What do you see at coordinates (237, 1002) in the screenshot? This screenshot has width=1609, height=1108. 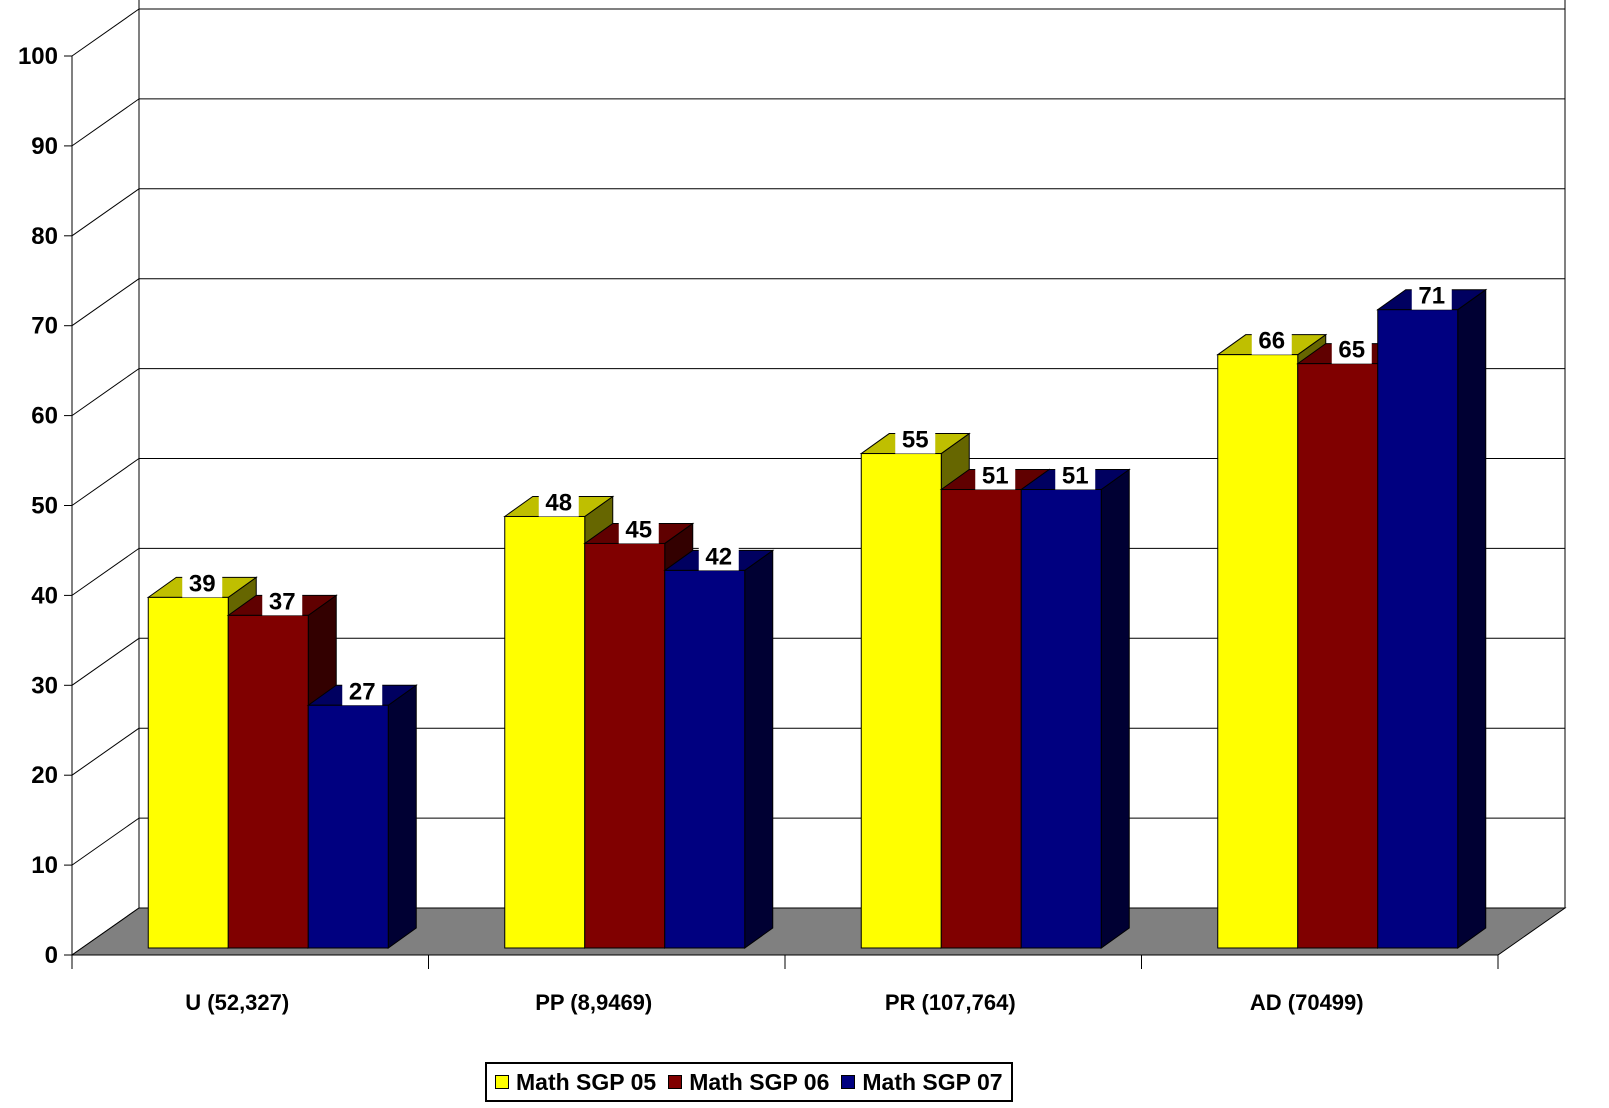 I see `x-category-label: U (52,327)` at bounding box center [237, 1002].